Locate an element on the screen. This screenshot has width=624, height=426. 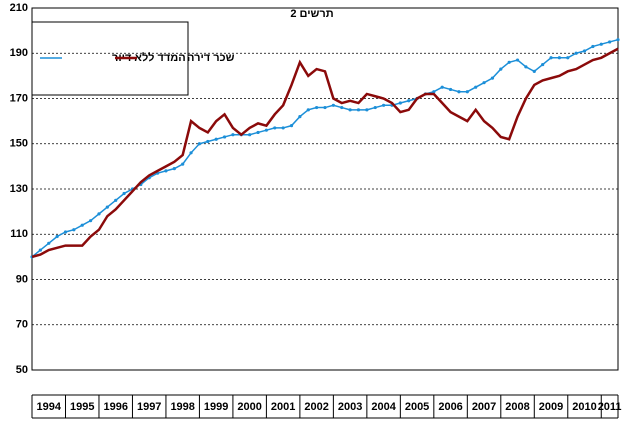
x-tick-label: 2001 is located at coordinates (283, 407).